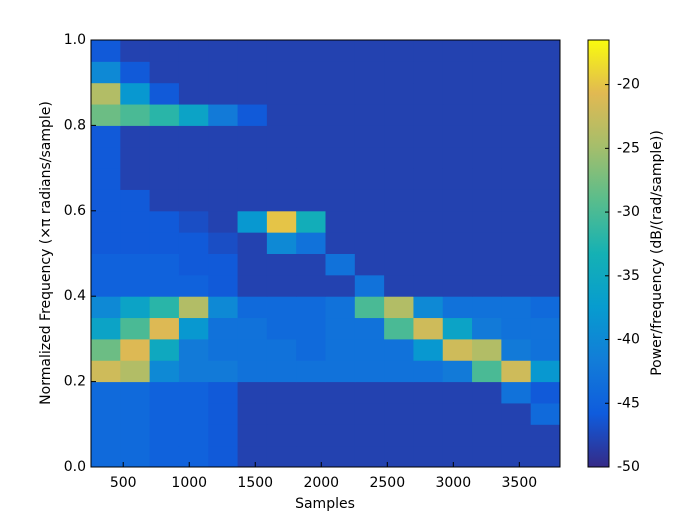 The image size is (700, 525). What do you see at coordinates (628, 212) in the screenshot?
I see `colorbar-tick-label: -30` at bounding box center [628, 212].